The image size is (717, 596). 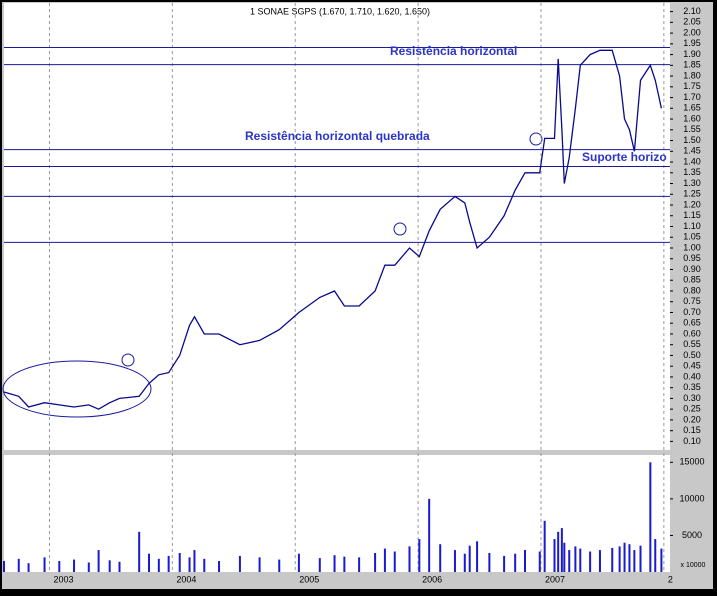 What do you see at coordinates (692, 86) in the screenshot?
I see `y-tick-label: 1.75` at bounding box center [692, 86].